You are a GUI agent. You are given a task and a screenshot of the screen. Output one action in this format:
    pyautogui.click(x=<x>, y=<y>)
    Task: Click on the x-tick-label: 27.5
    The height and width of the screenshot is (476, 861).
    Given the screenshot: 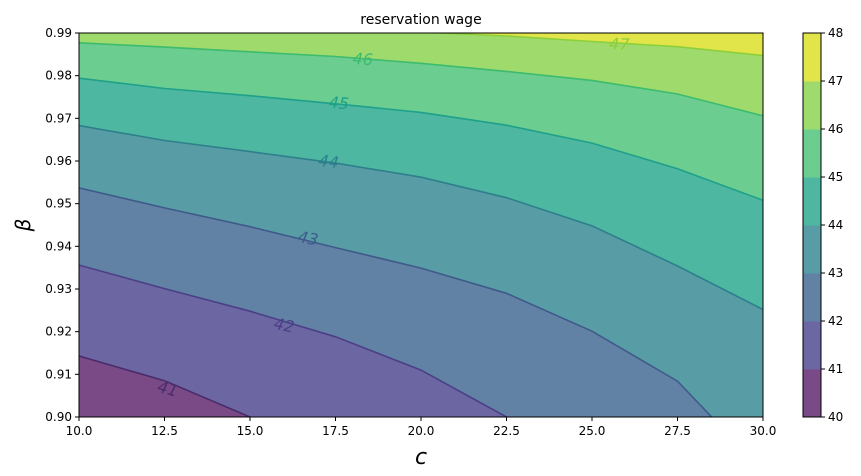 What is the action you would take?
    pyautogui.click(x=677, y=431)
    